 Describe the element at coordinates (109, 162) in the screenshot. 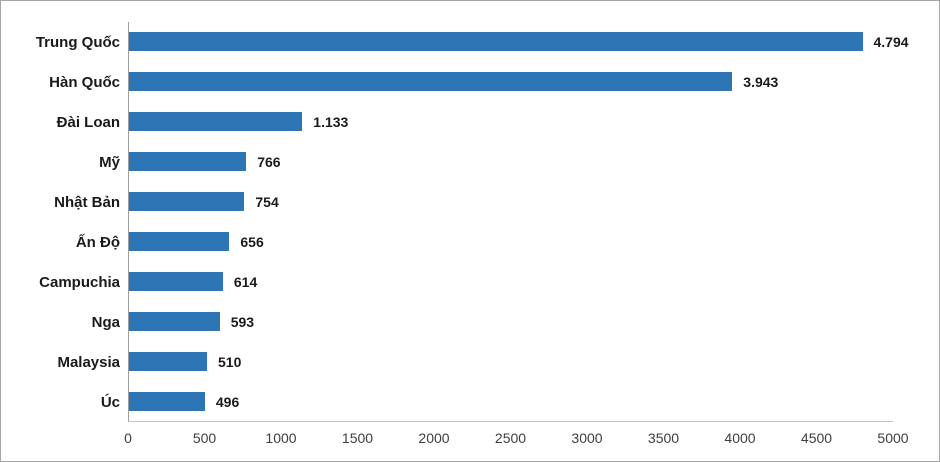

I see `category-label: Mỹ` at that location.